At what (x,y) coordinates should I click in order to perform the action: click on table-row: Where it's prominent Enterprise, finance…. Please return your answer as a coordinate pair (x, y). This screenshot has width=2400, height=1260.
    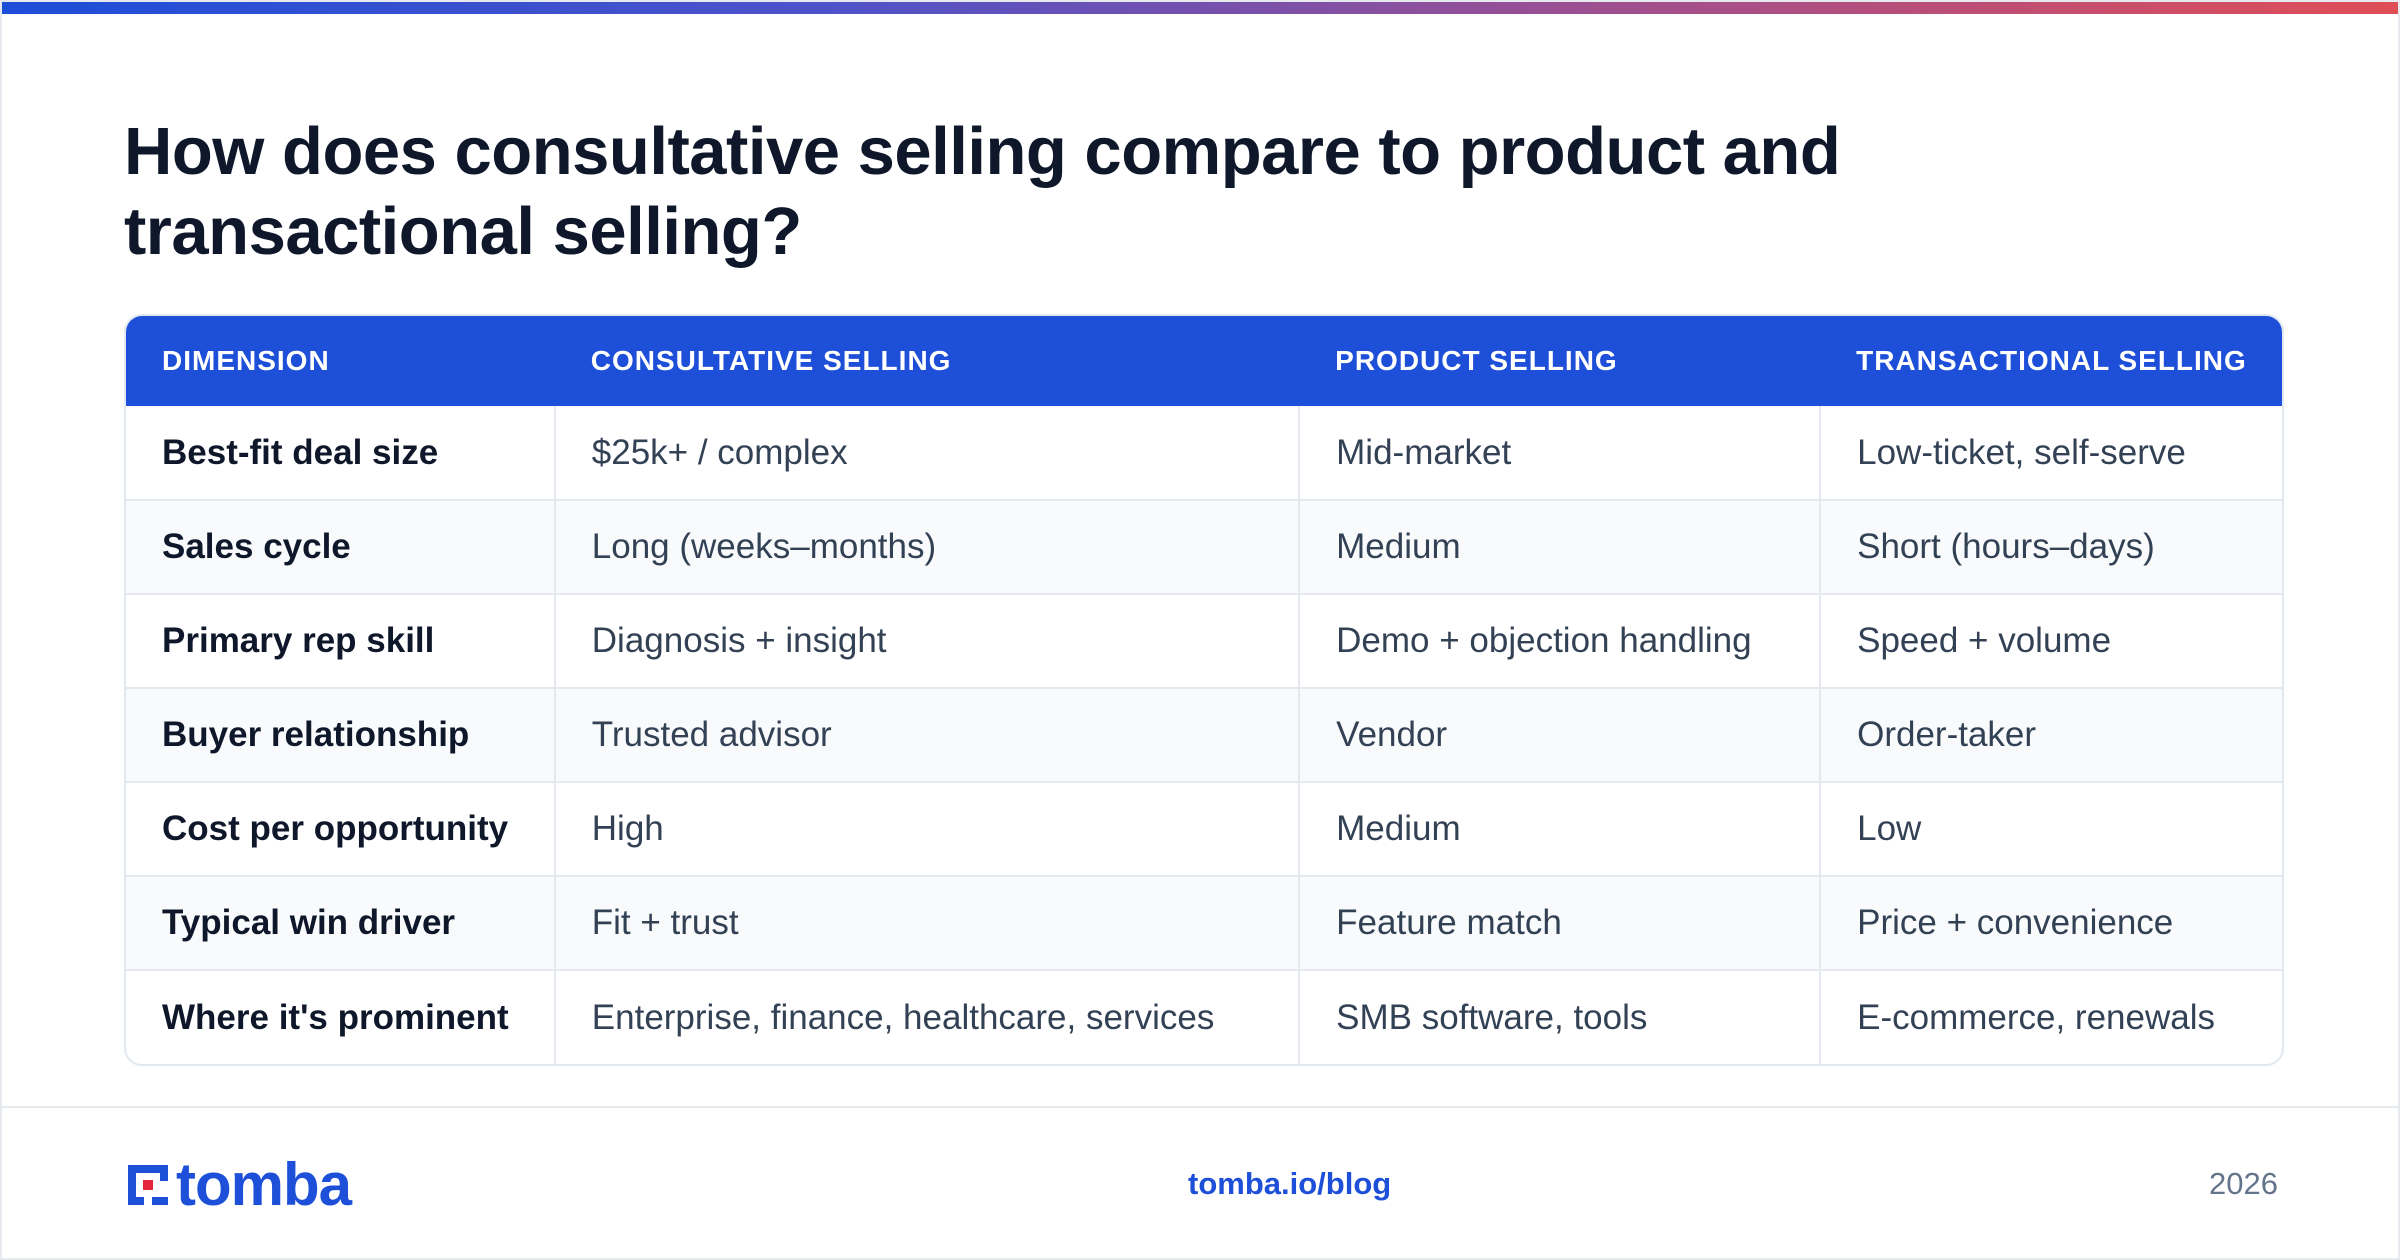
    Looking at the image, I should click on (1204, 1016).